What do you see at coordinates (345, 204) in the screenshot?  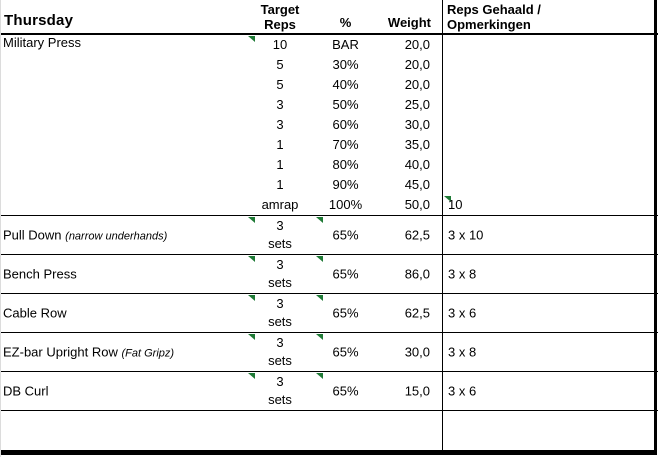 I see `percent-cell: 100%` at bounding box center [345, 204].